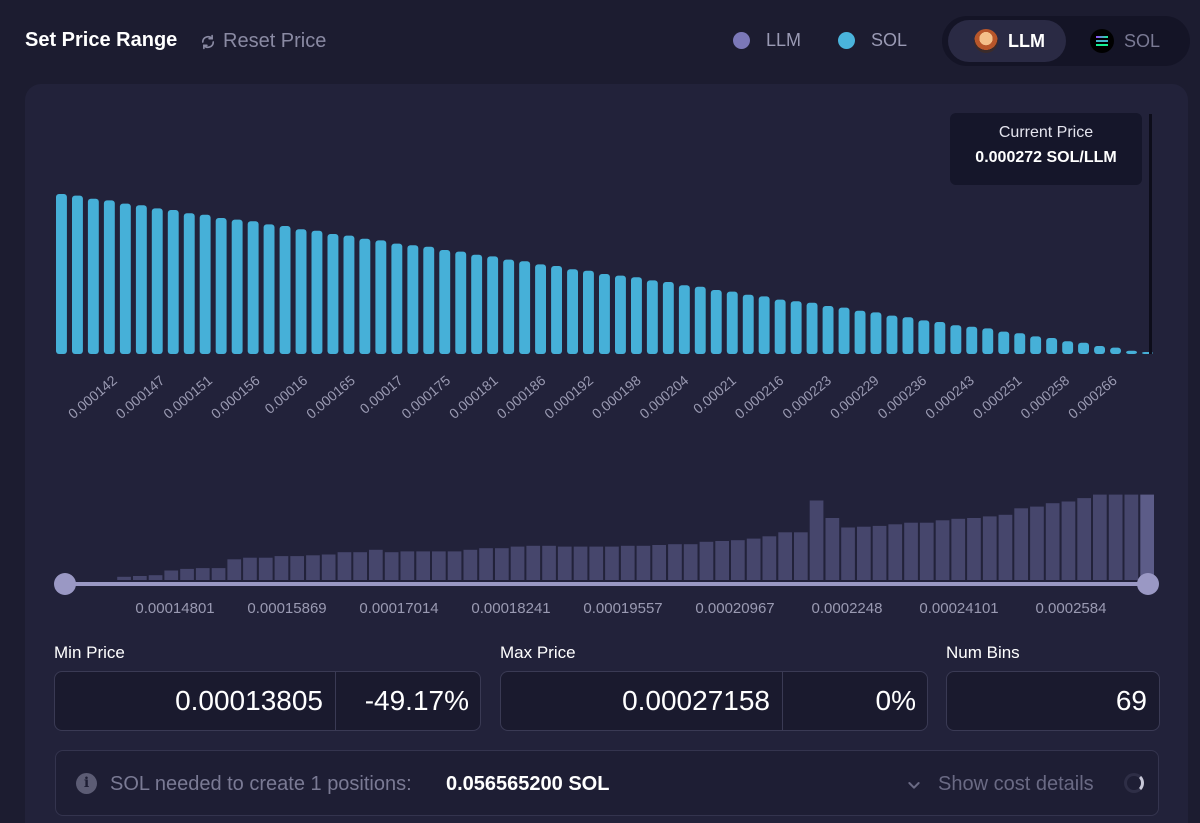  I want to click on min-price-input: 0.00013805, so click(249, 700).